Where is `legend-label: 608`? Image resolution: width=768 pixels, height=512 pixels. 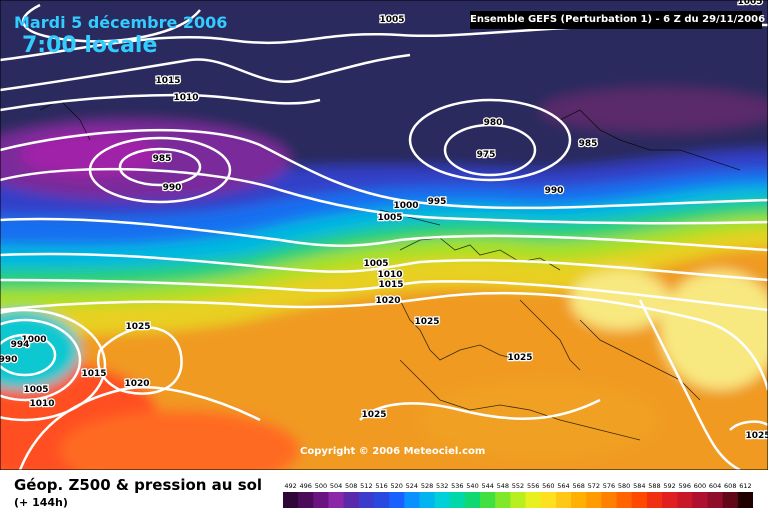 legend-label: 608 is located at coordinates (730, 486).